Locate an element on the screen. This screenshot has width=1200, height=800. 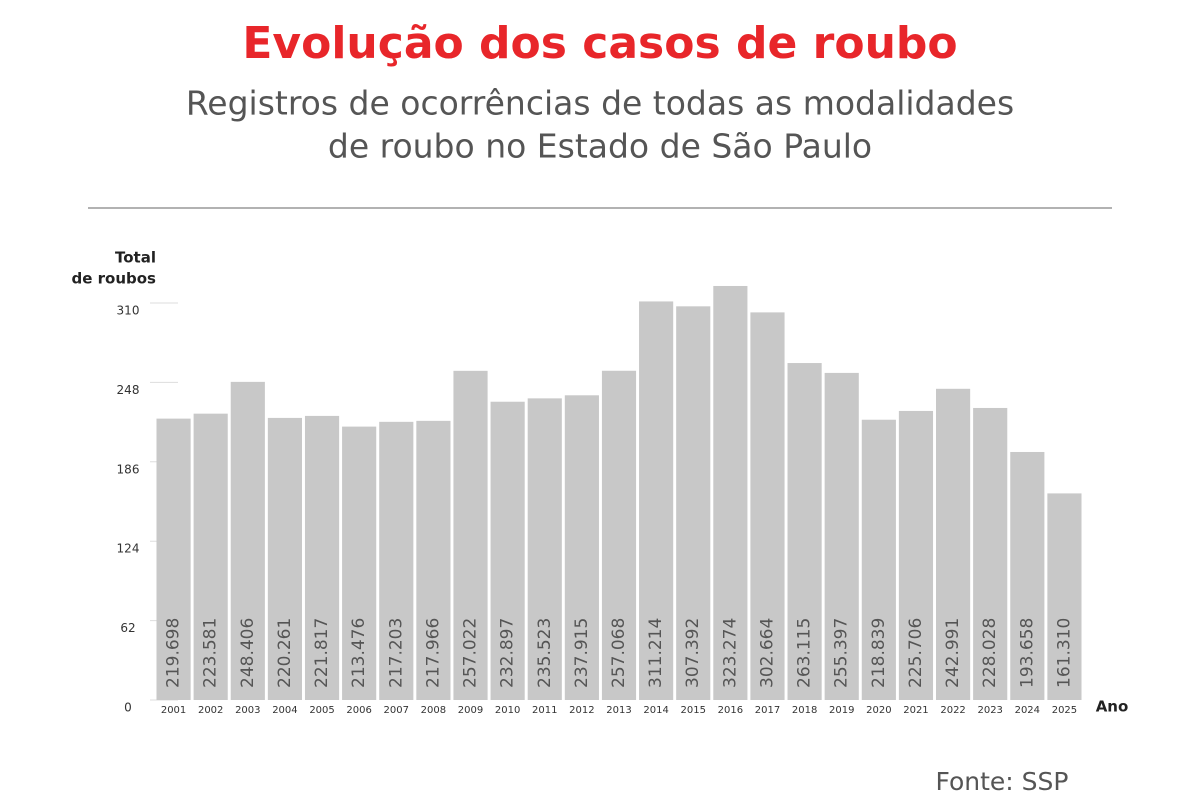
y-tick-label: 62 is located at coordinates (127, 628).